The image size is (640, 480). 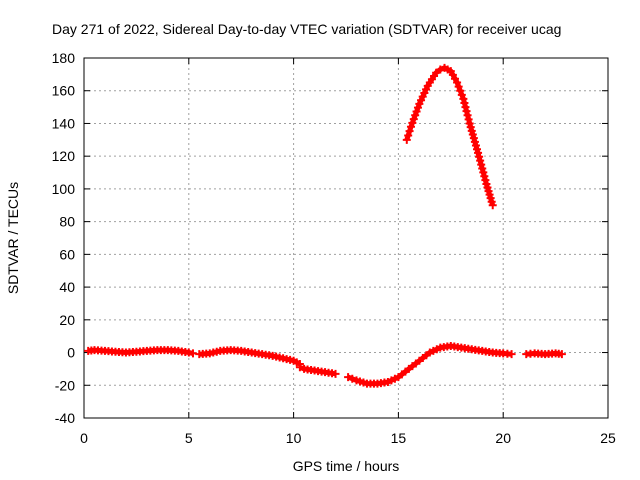 I want to click on x-tick-label: 0, so click(x=84, y=438).